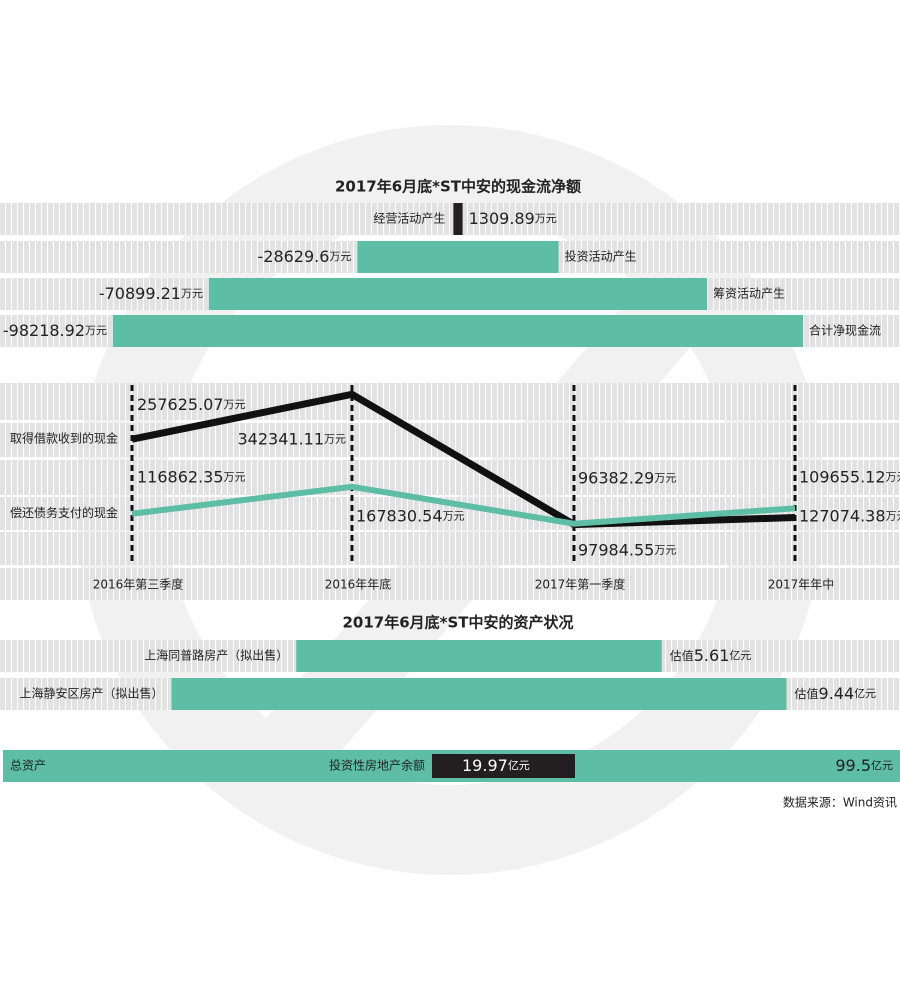 The width and height of the screenshot is (900, 988). What do you see at coordinates (91, 693) in the screenshot?
I see `category-label: 上海静安区房产（拟出售）` at bounding box center [91, 693].